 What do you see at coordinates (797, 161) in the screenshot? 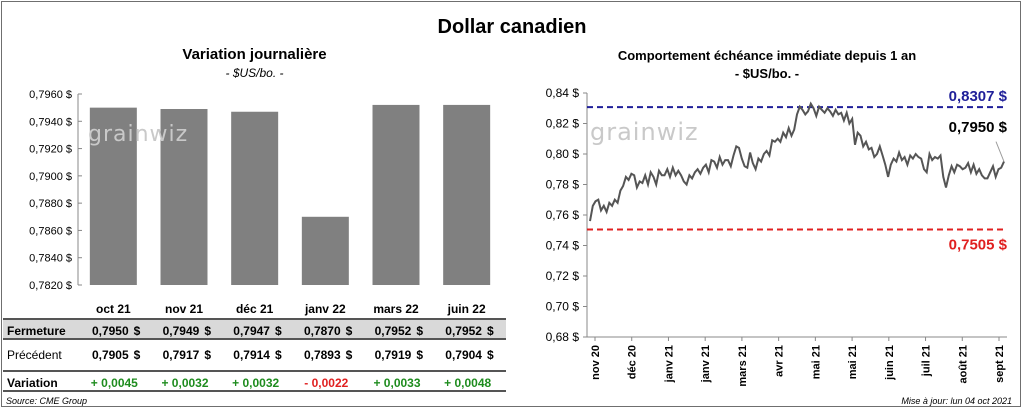
I see `series-line` at bounding box center [797, 161].